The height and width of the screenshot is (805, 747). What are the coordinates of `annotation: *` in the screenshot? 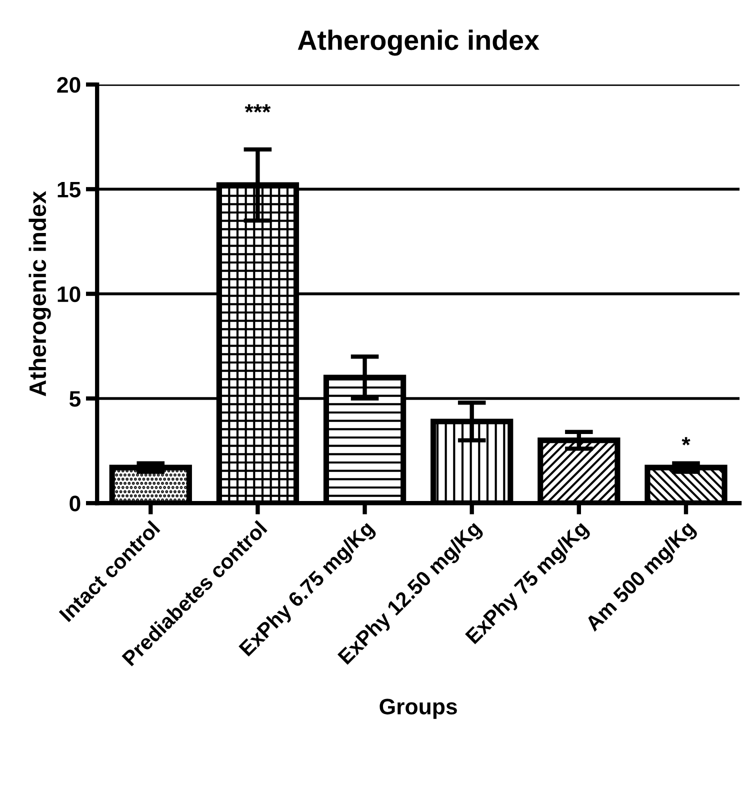 It's located at (686, 441).